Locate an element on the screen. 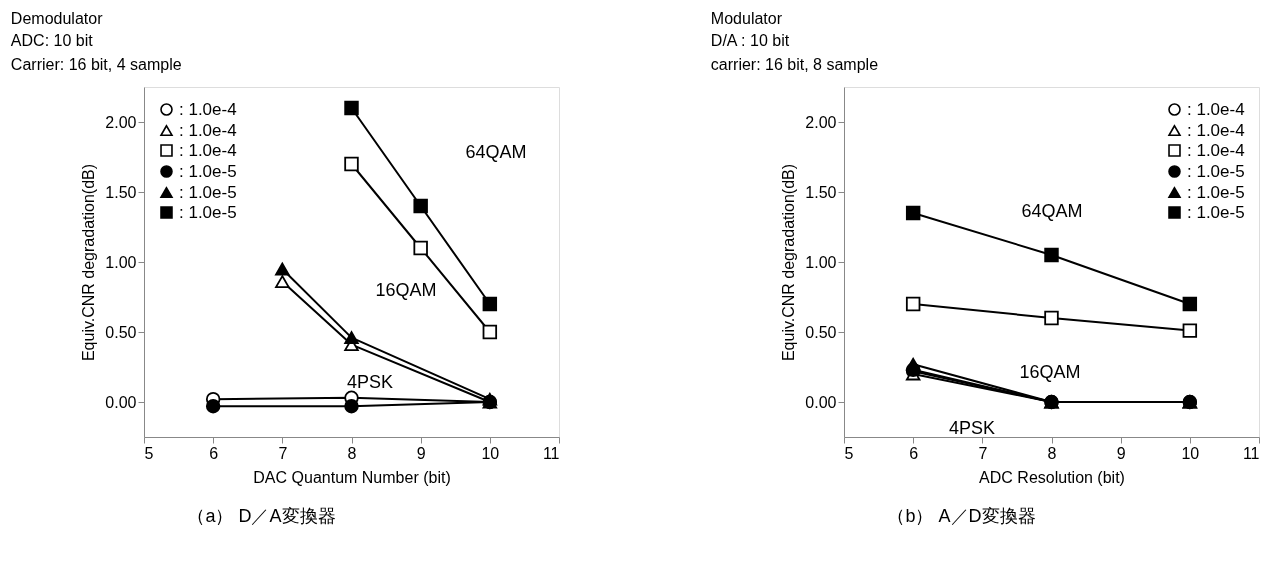 The image size is (1273, 569). x-axis-title: DAC Quantum Number (bit) is located at coordinates (352, 477).